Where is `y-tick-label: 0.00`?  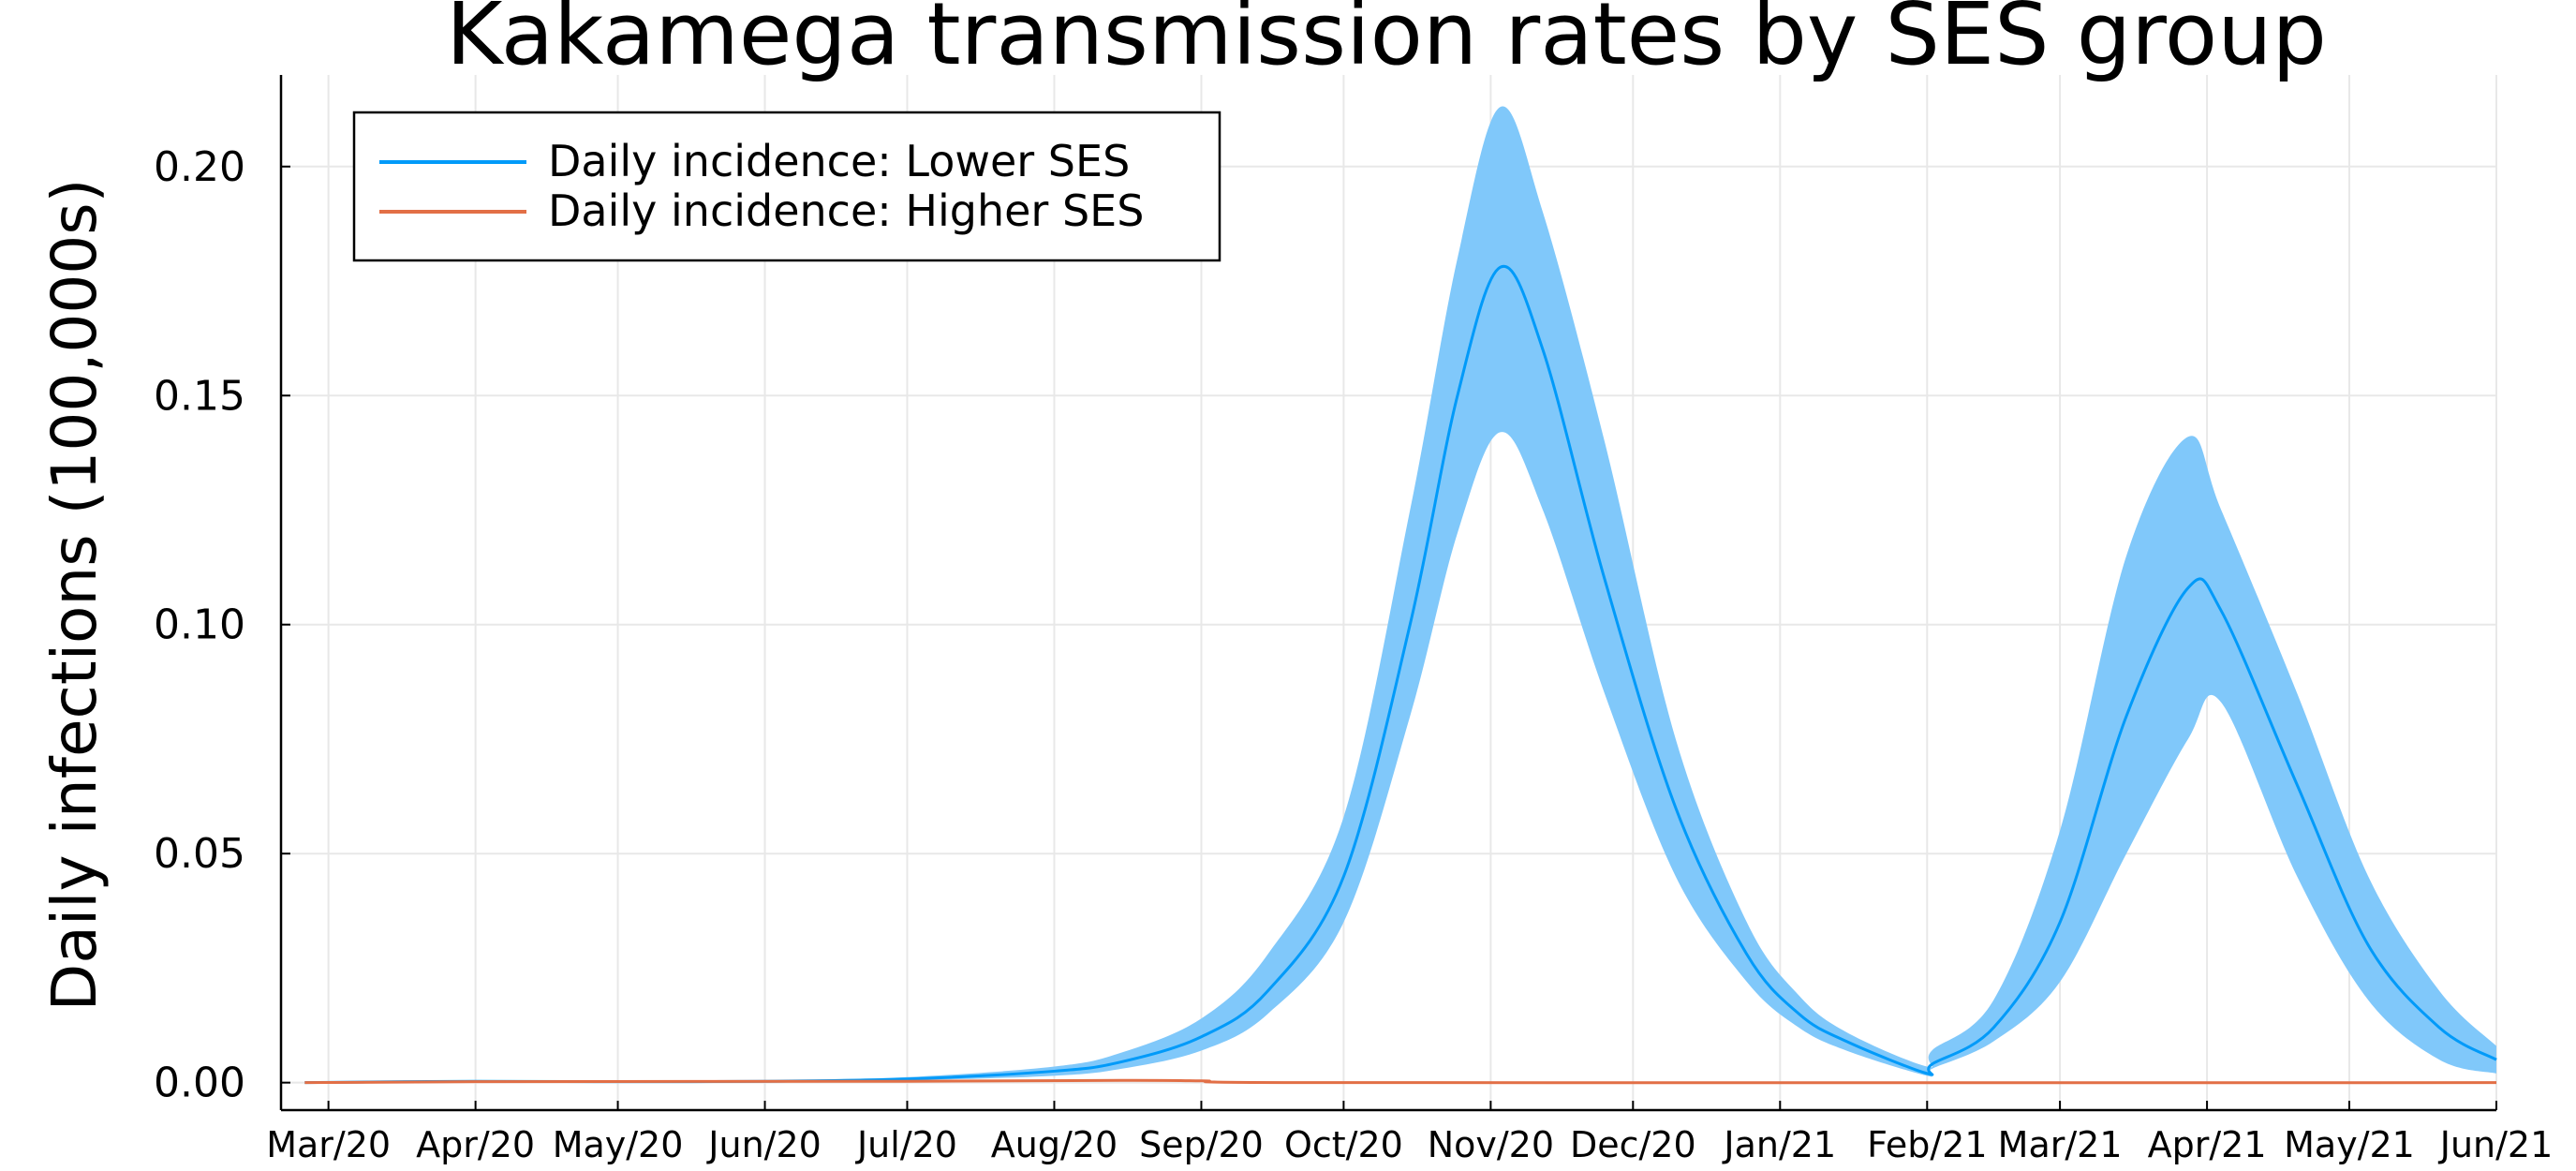 y-tick-label: 0.00 is located at coordinates (199, 1083).